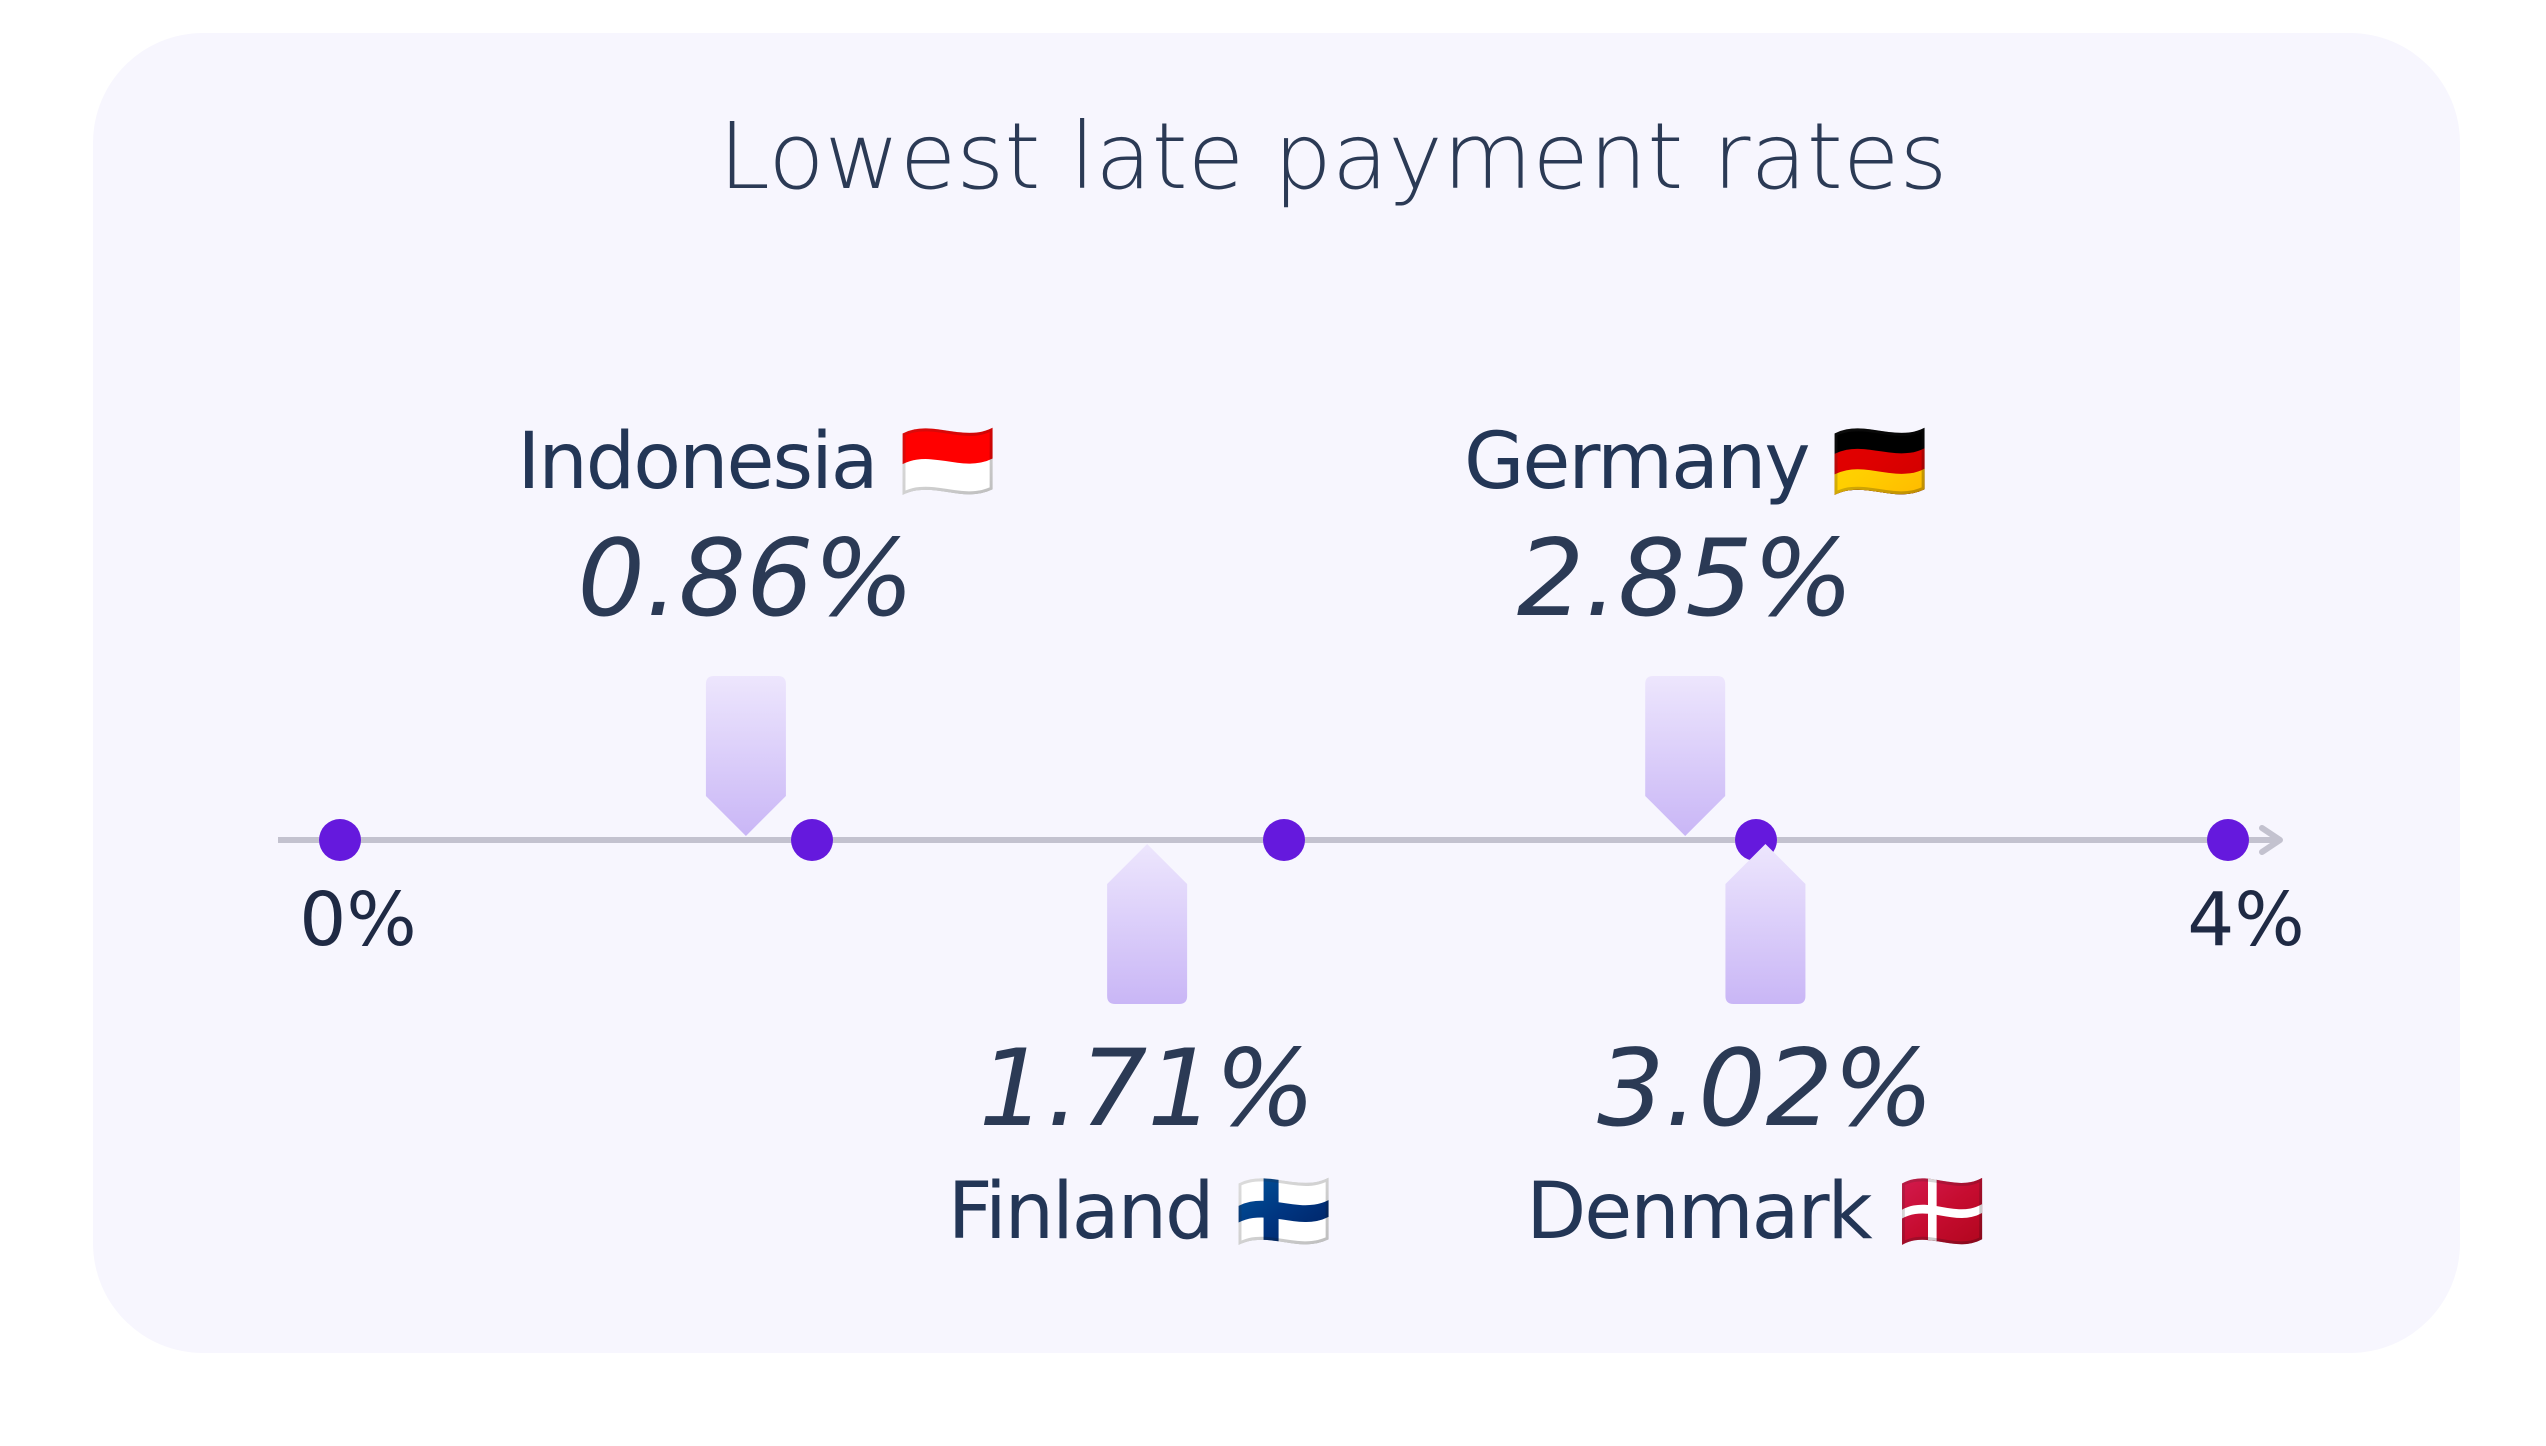  I want to click on tick-label: 0%, so click(357, 920).